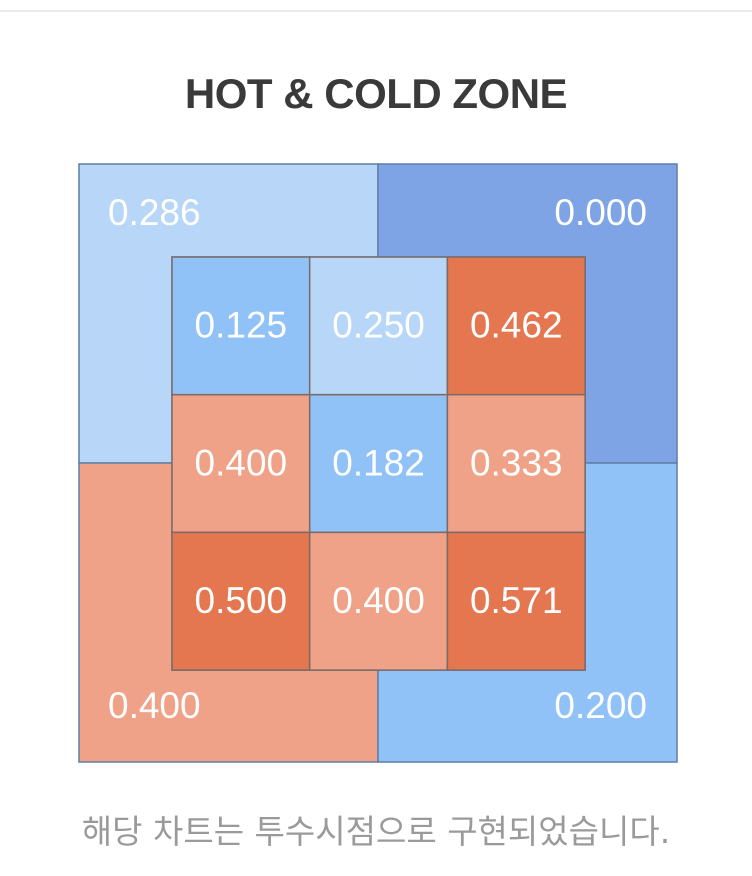 Image resolution: width=752 pixels, height=876 pixels. Describe the element at coordinates (600, 212) in the screenshot. I see `outer-zone-top-right-label: 0.000` at that location.